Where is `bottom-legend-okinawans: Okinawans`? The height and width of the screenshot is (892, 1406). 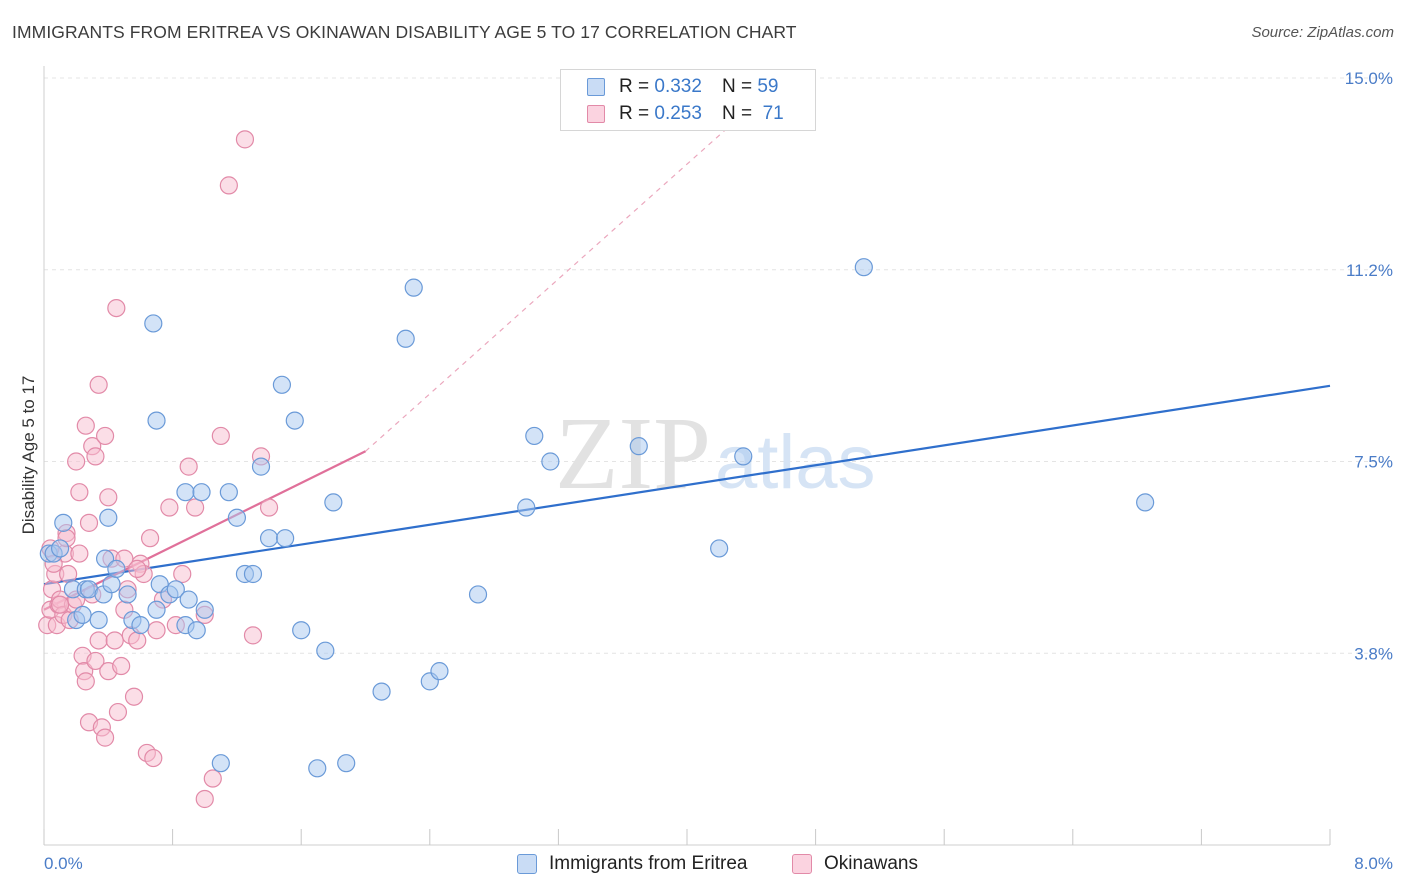
bottom-legend-okinawans: Okinawans is located at coordinates (855, 864).